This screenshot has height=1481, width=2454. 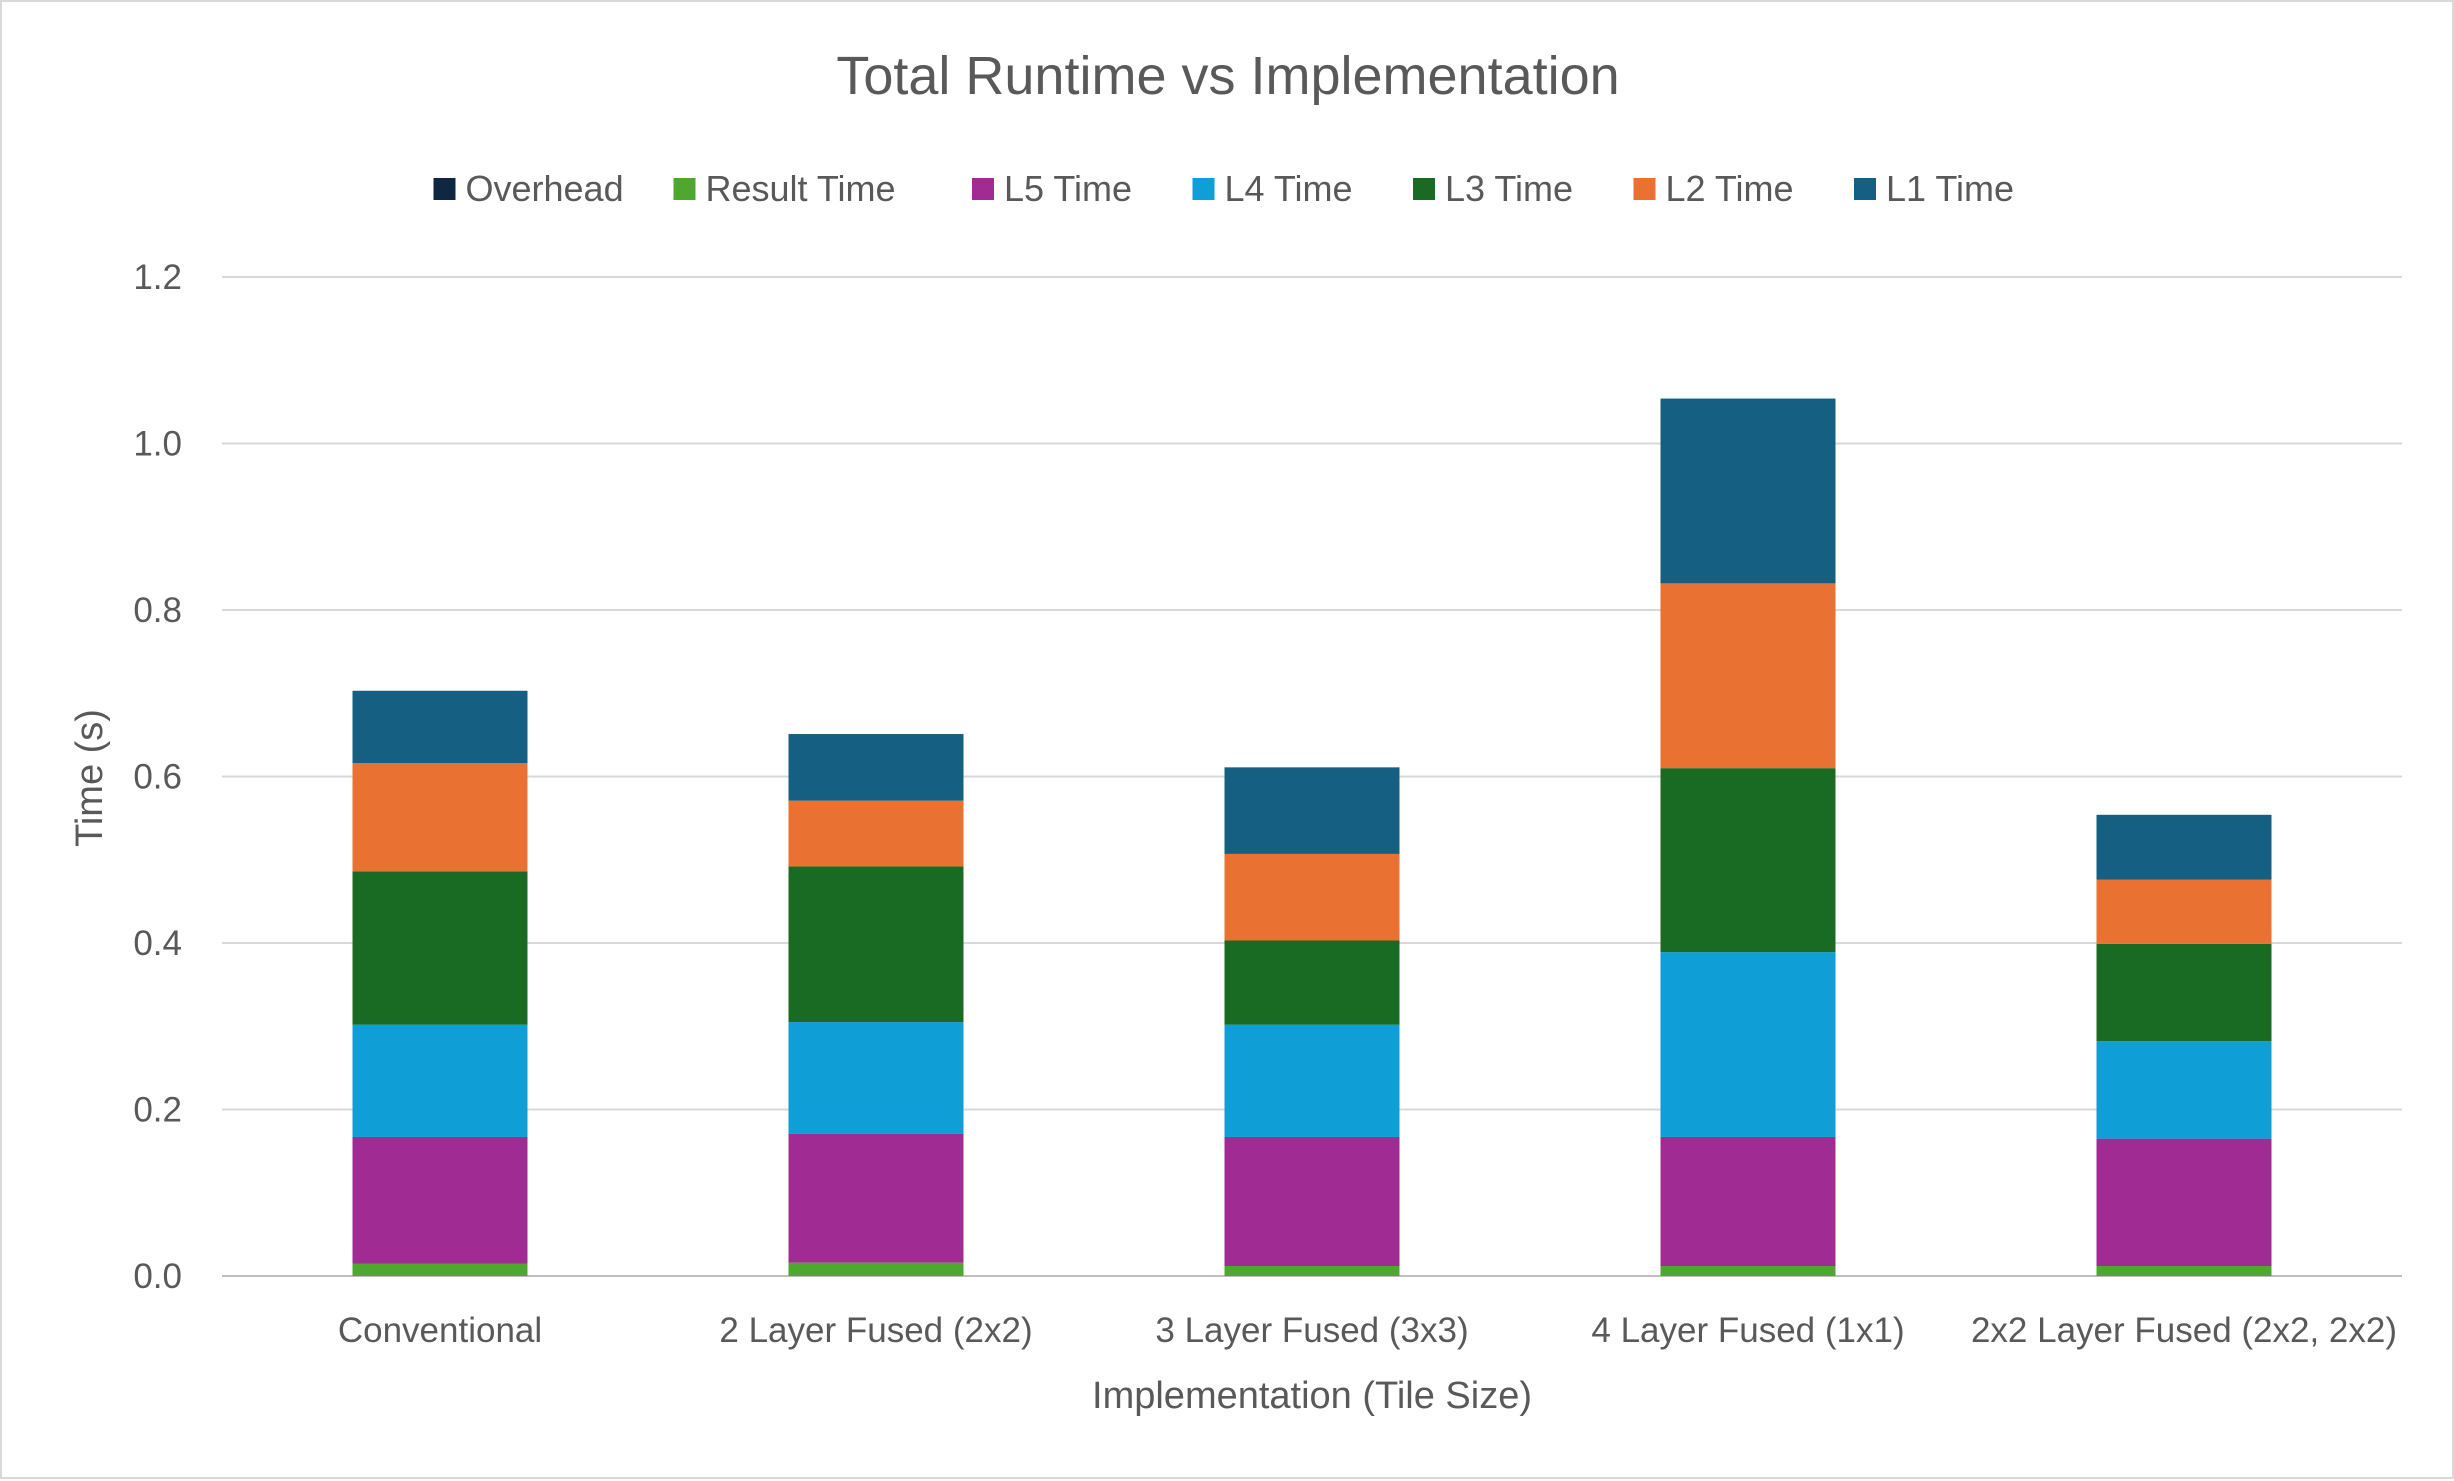 What do you see at coordinates (157, 444) in the screenshot?
I see `y-tick-label: 1.0` at bounding box center [157, 444].